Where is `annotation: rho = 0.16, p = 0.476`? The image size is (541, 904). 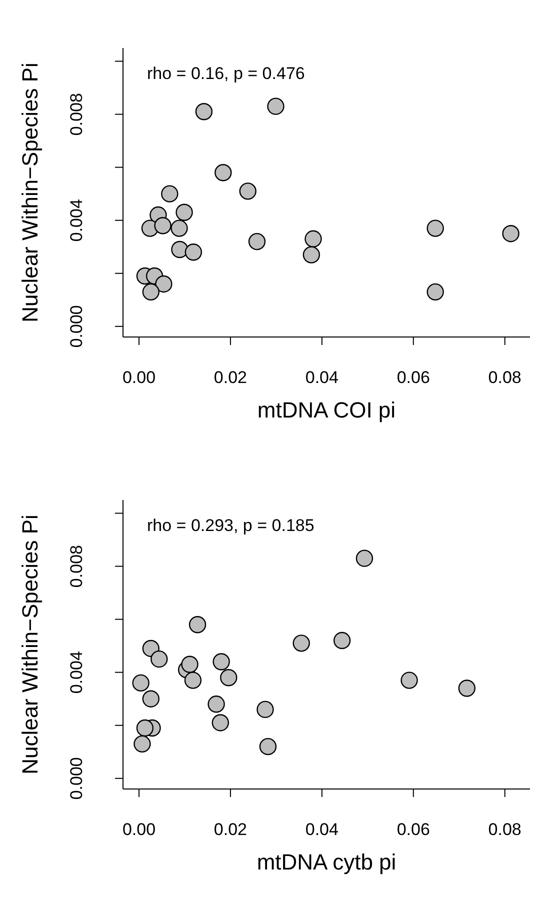 annotation: rho = 0.16, p = 0.476 is located at coordinates (226, 74).